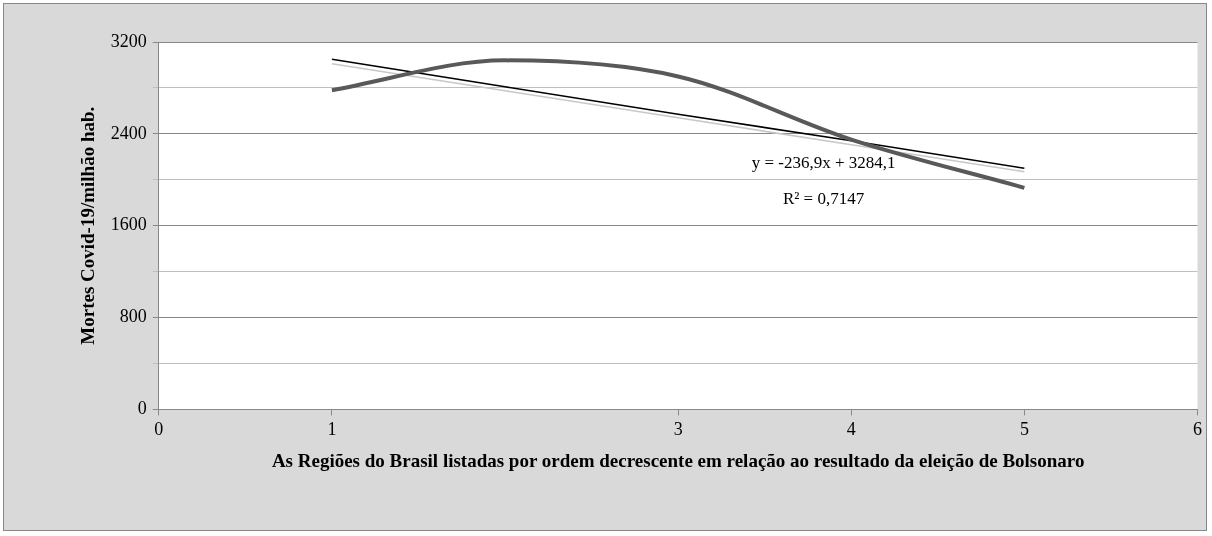 This screenshot has height=536, width=1212. Describe the element at coordinates (133, 316) in the screenshot. I see `y-tick-label: 800` at that location.